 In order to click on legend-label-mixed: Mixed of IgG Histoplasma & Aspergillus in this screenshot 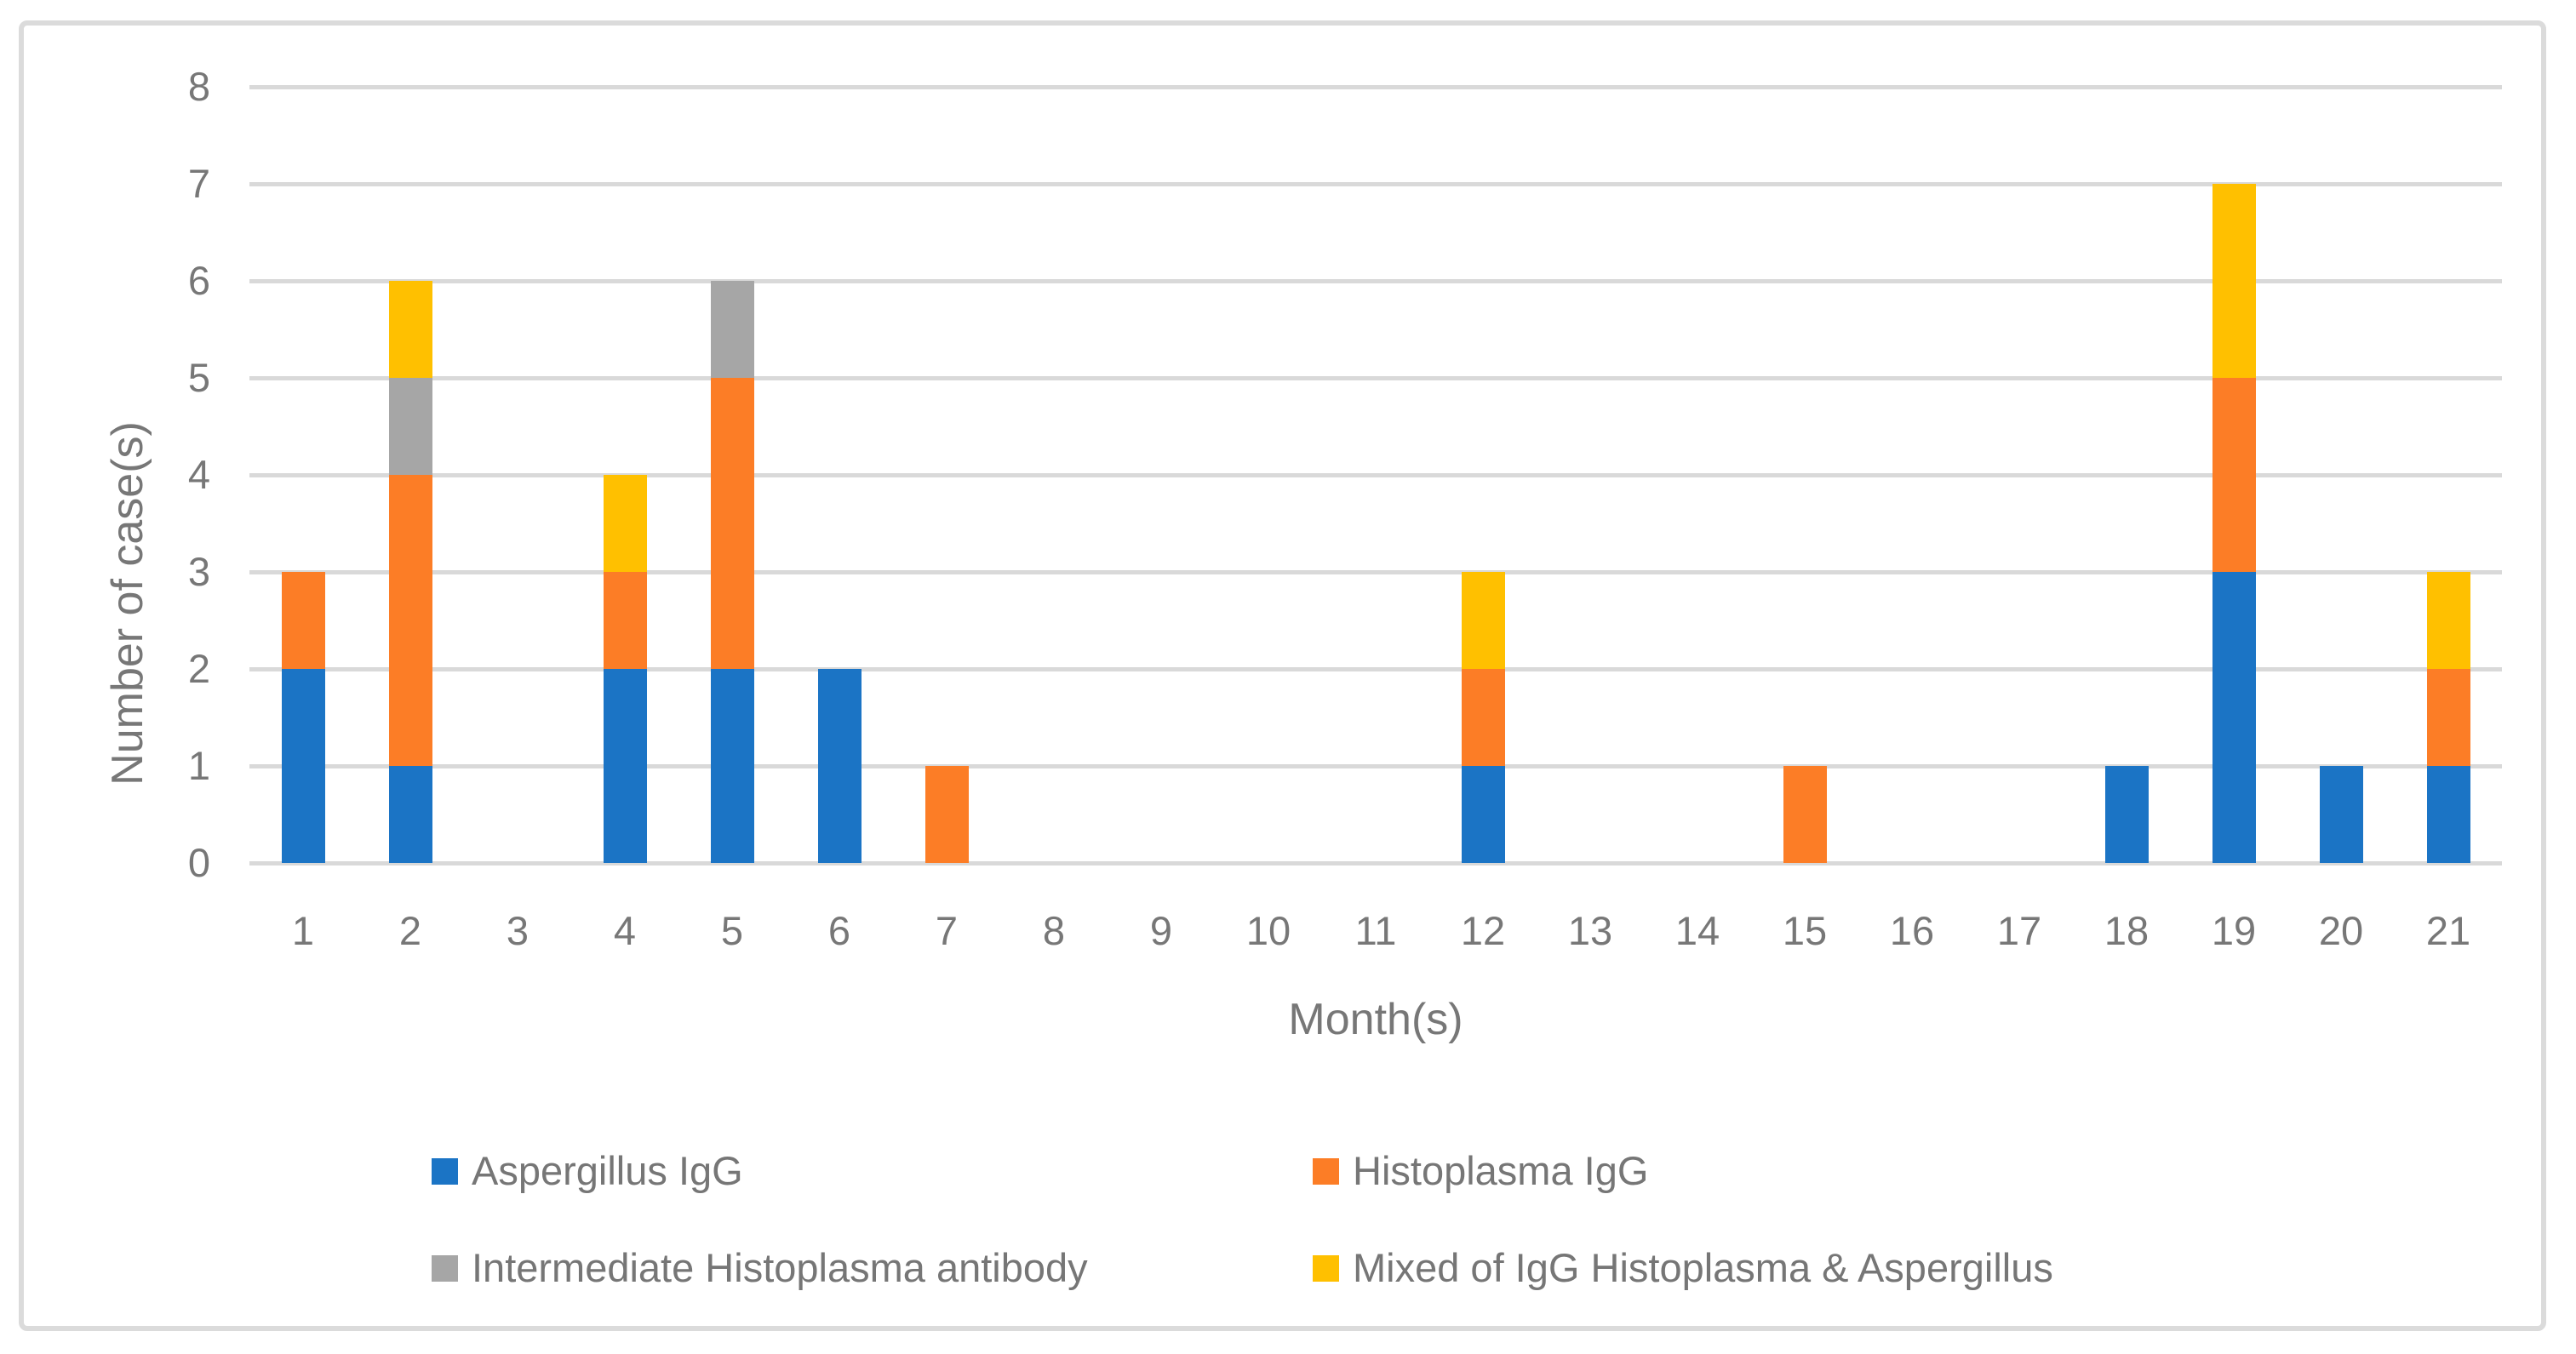, I will do `click(1703, 1267)`.